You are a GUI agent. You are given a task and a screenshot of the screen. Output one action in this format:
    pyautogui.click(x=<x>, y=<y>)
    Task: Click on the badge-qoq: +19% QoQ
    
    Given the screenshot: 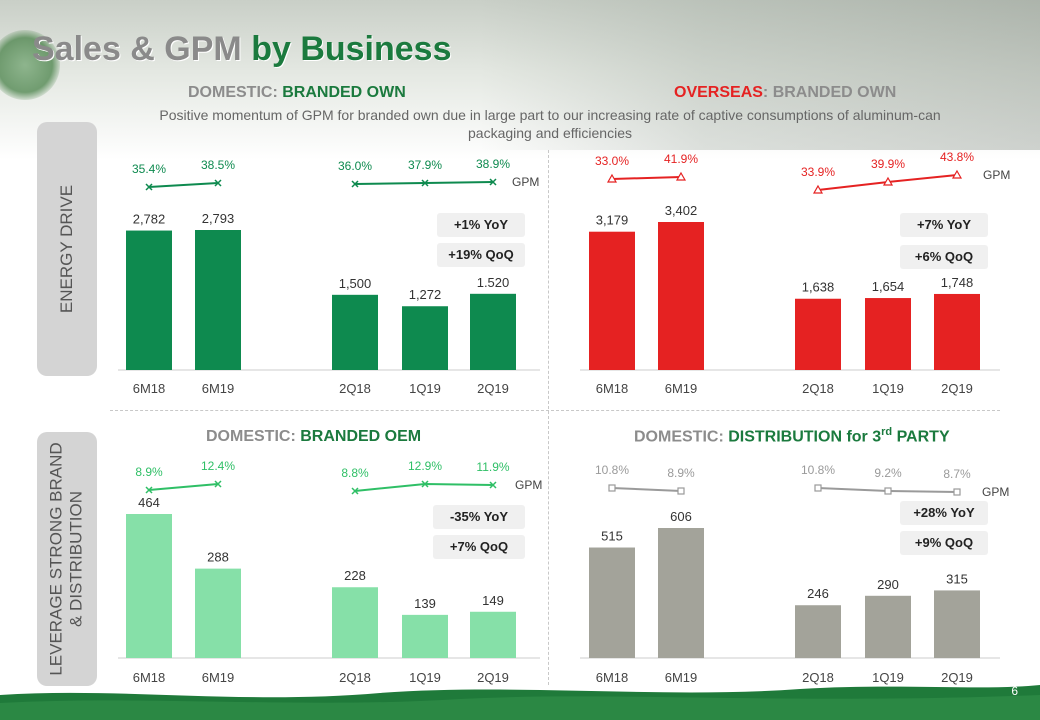 What is the action you would take?
    pyautogui.click(x=481, y=255)
    